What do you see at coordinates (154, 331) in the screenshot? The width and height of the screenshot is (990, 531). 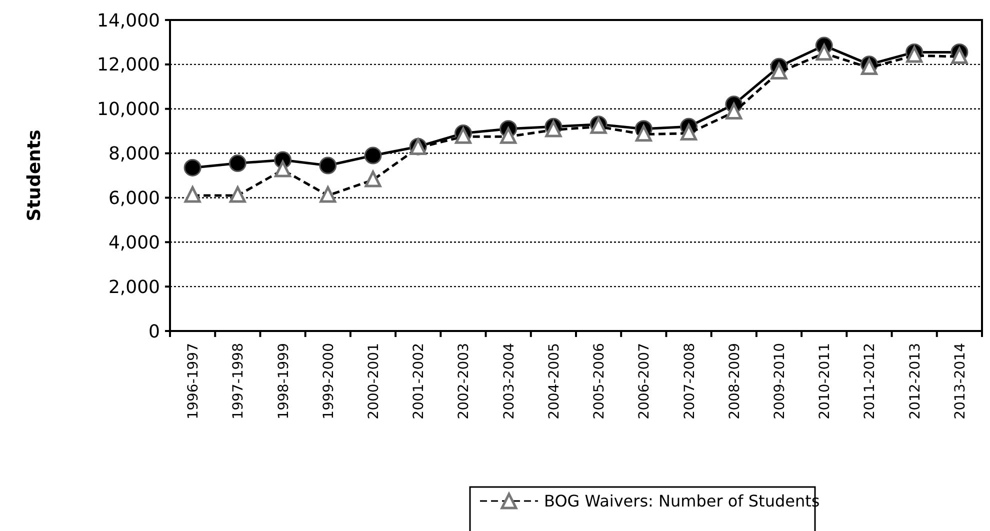 I see `y-tick-label: 0` at bounding box center [154, 331].